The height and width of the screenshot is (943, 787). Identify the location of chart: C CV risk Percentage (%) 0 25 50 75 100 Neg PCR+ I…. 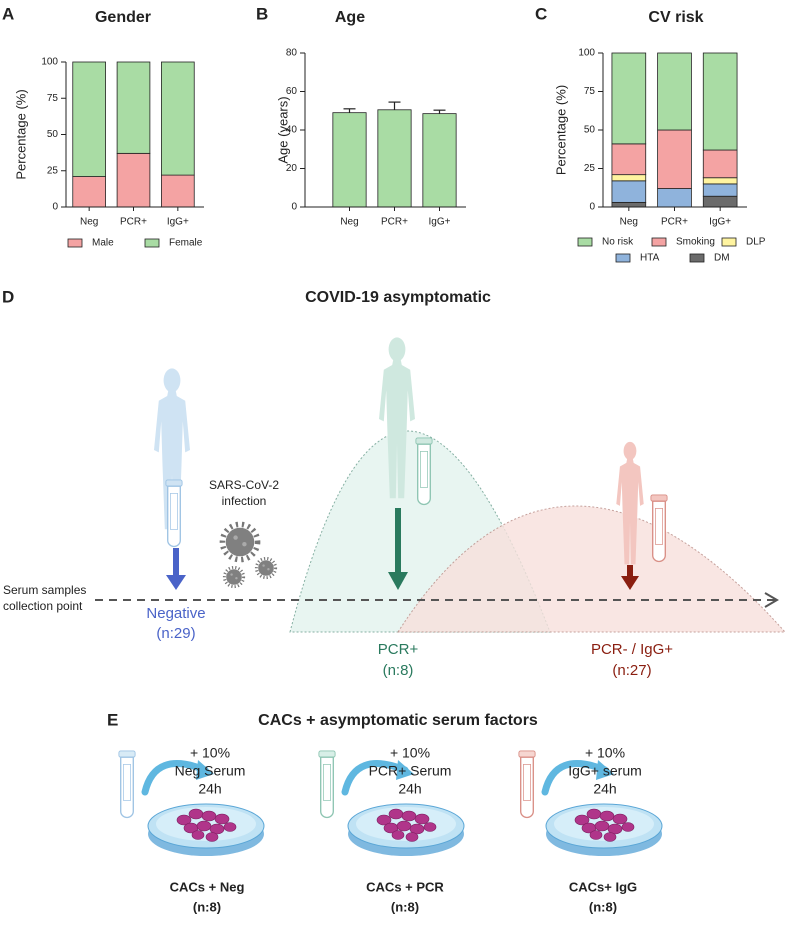
(650, 133).